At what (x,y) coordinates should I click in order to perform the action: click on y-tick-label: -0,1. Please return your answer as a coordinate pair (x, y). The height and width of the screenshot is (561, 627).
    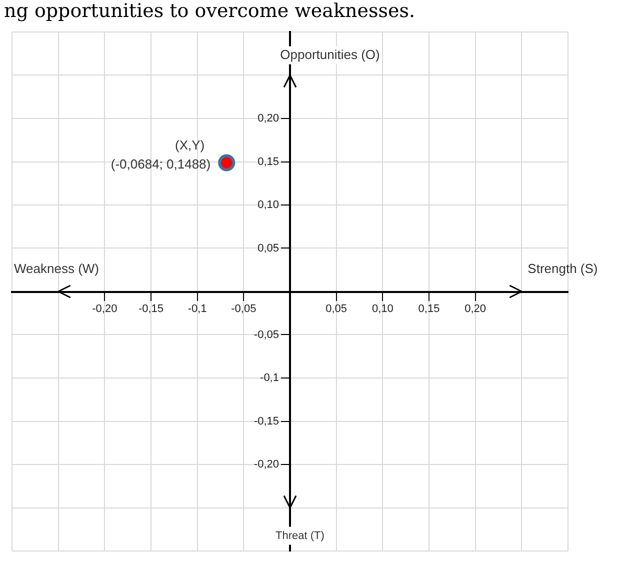
    Looking at the image, I should click on (269, 378).